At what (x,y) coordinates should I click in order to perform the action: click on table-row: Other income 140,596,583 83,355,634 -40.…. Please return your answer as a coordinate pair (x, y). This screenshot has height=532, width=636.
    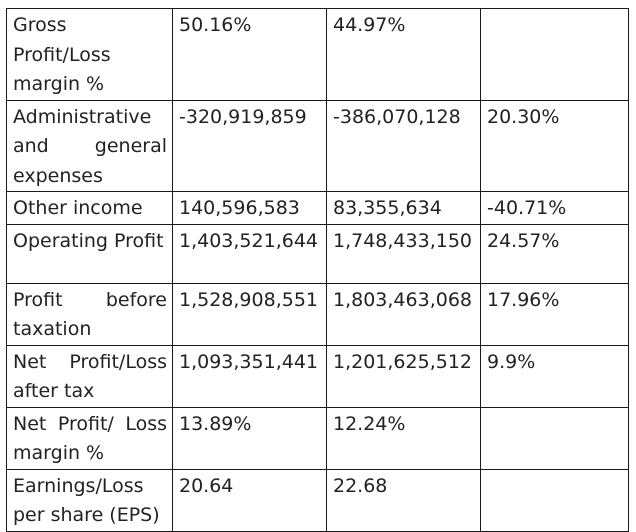
    Looking at the image, I should click on (317, 208).